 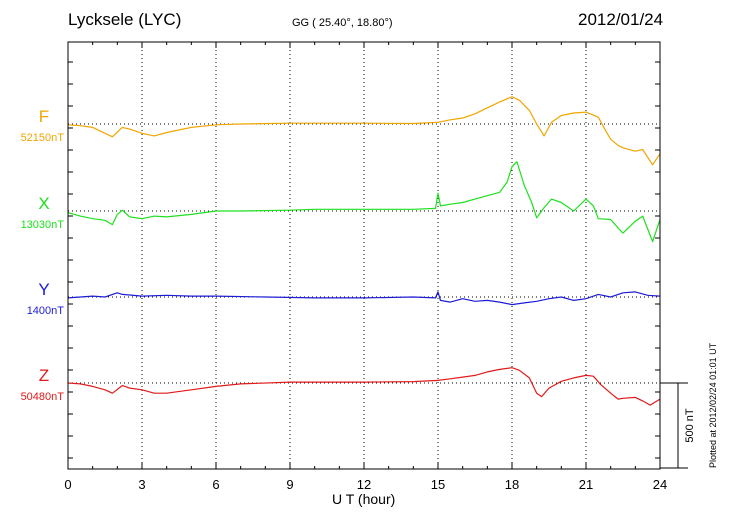 I want to click on series-name-f: F, so click(x=44, y=116).